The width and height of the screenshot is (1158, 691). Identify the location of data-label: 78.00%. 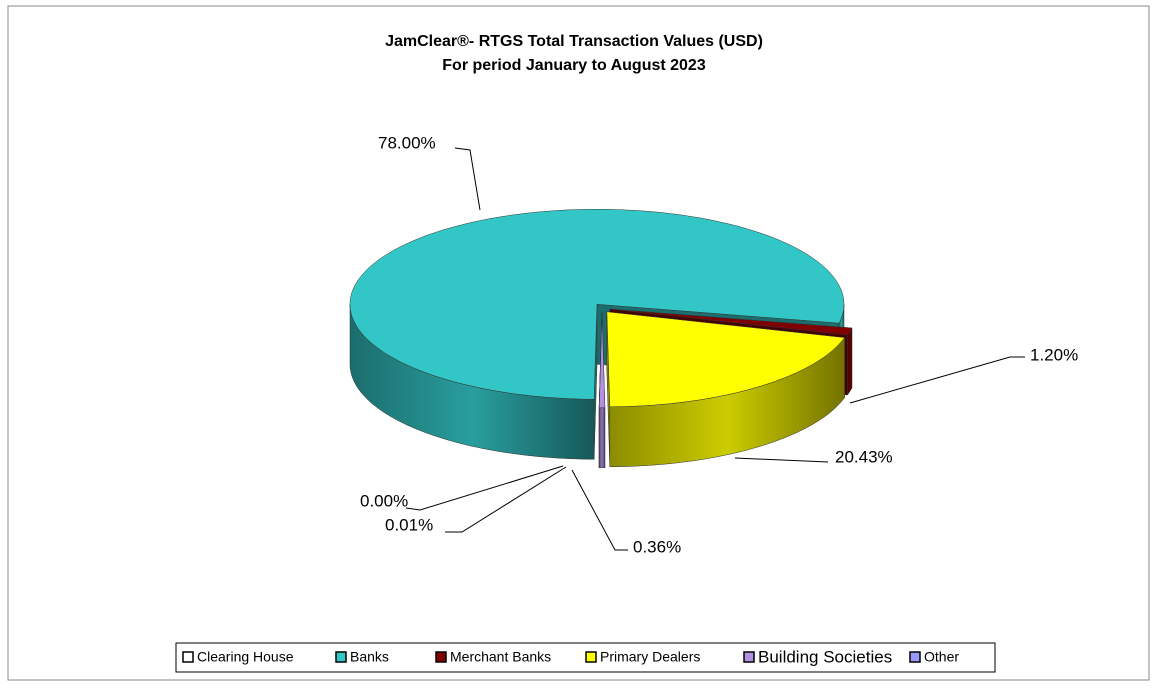
(407, 142).